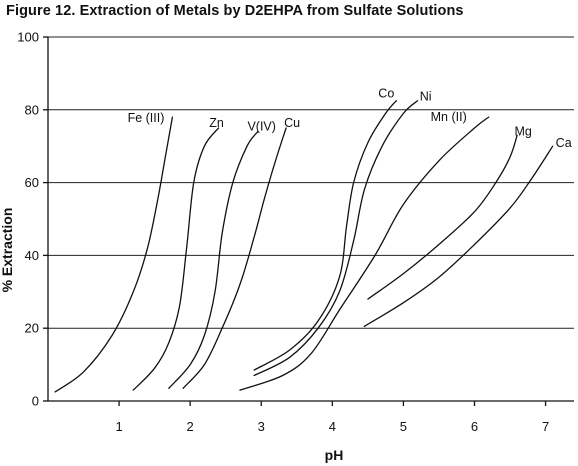  Describe the element at coordinates (261, 426) in the screenshot. I see `x-tick-label: 3` at that location.